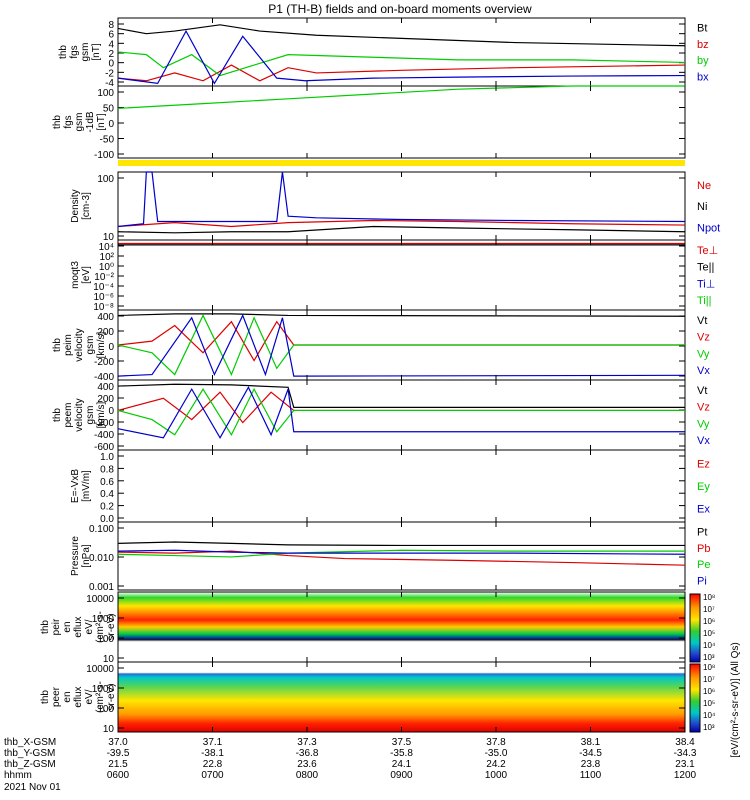 Image resolution: width=750 pixels, height=800 pixels. Describe the element at coordinates (81, 486) in the screenshot. I see `y-axis-label: E=-VxB[mV/m]` at that location.